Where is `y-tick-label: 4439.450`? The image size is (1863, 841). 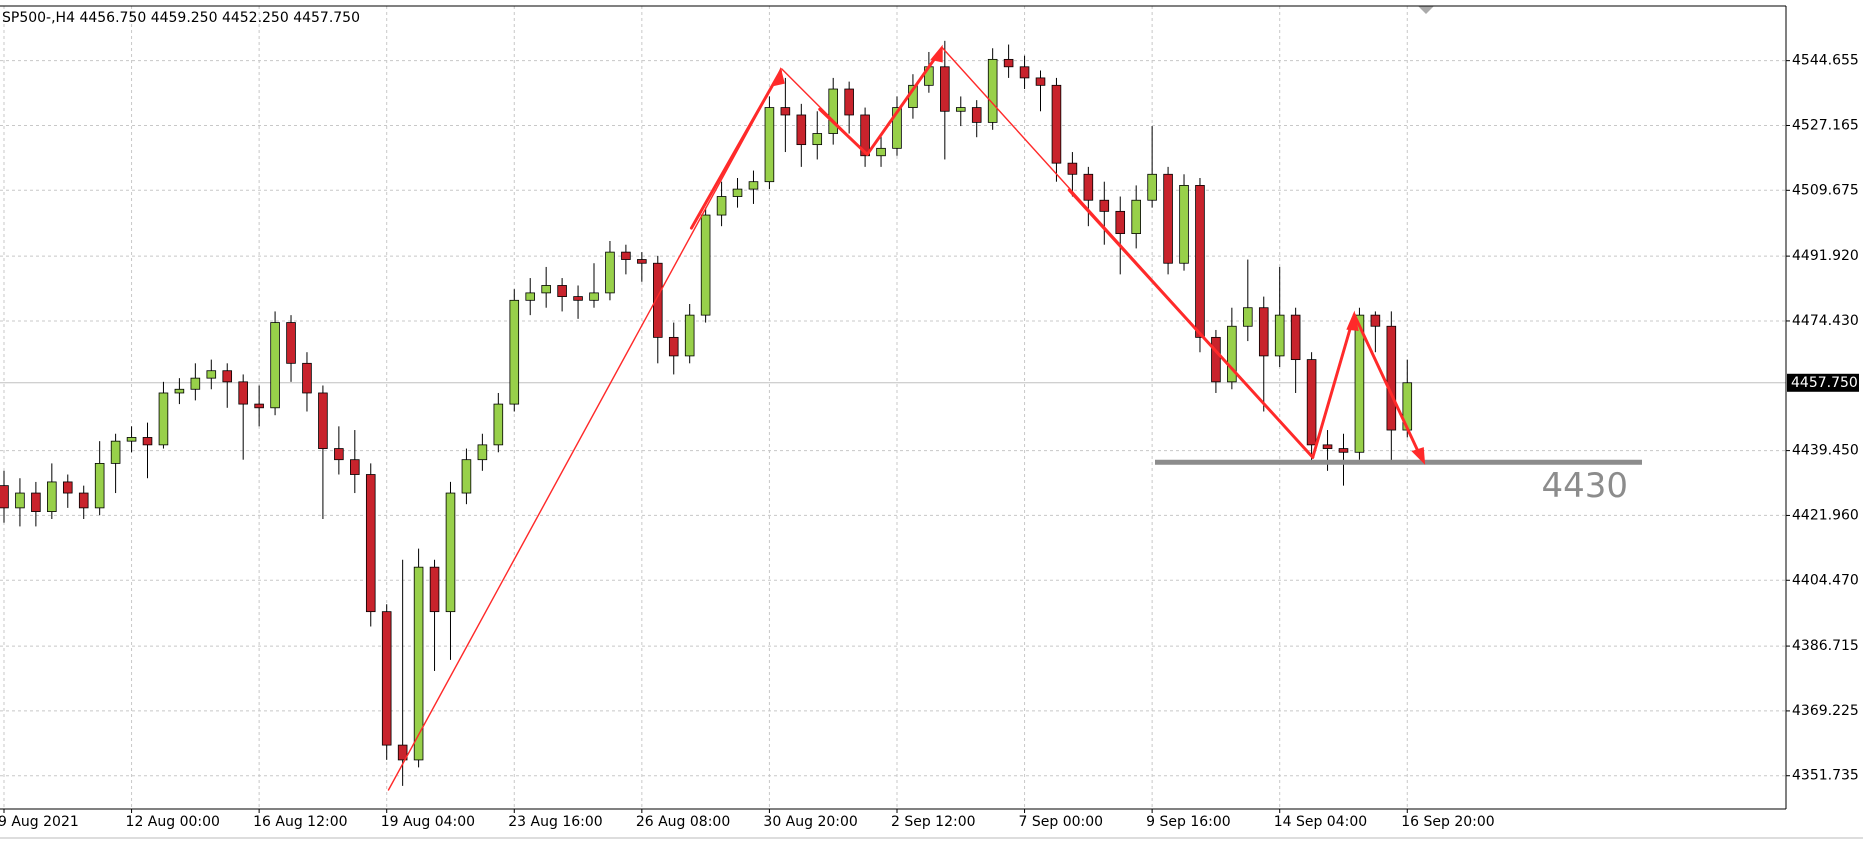
y-tick-label: 4439.450 is located at coordinates (1825, 451).